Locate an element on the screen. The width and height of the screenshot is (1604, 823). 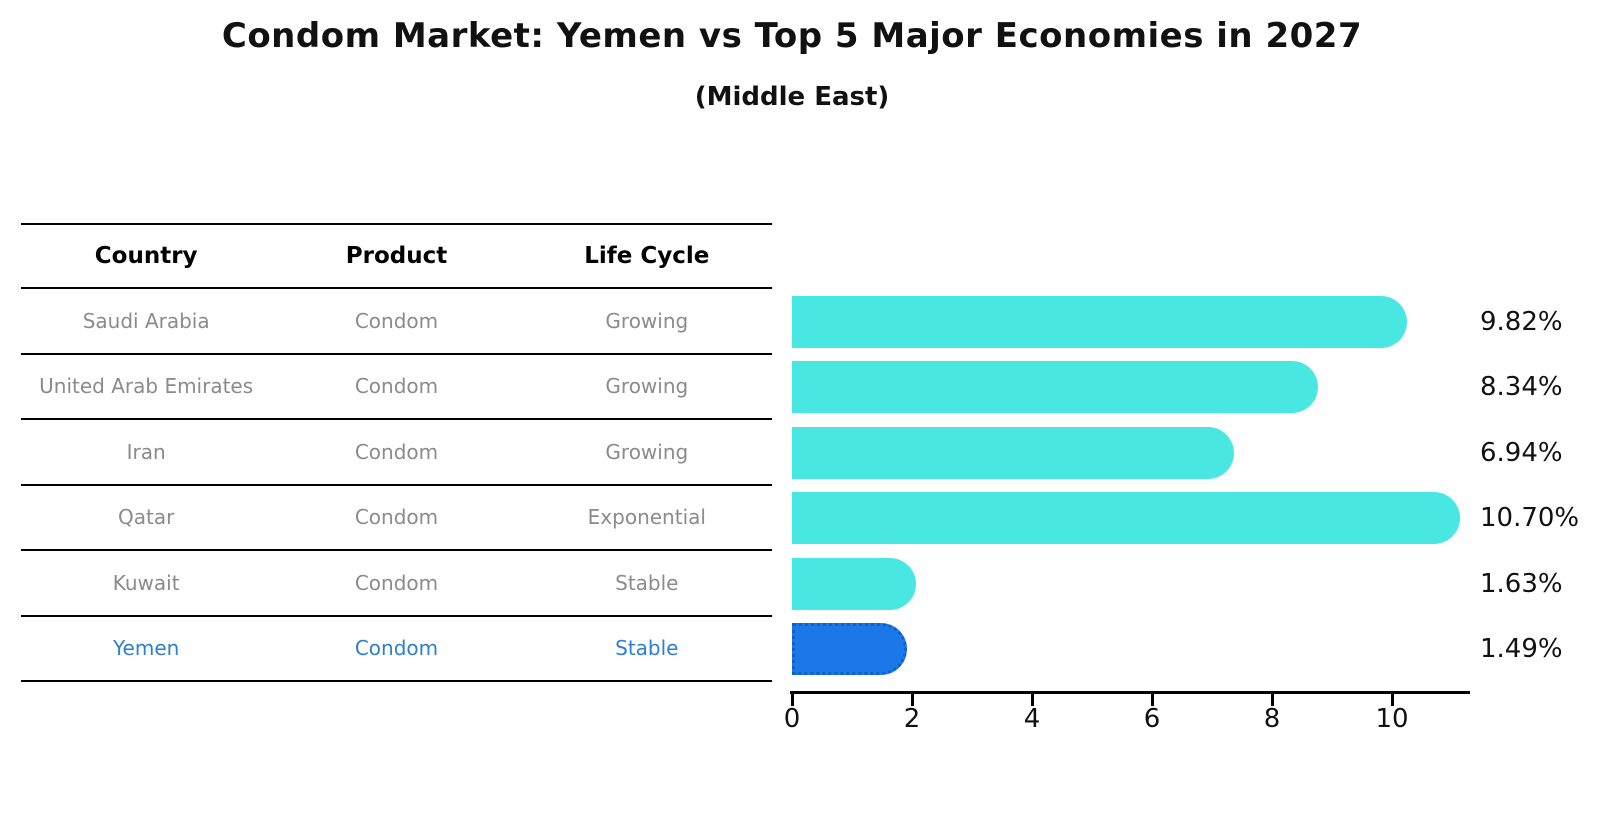
bar-united-arab-emirates is located at coordinates (1055, 387).